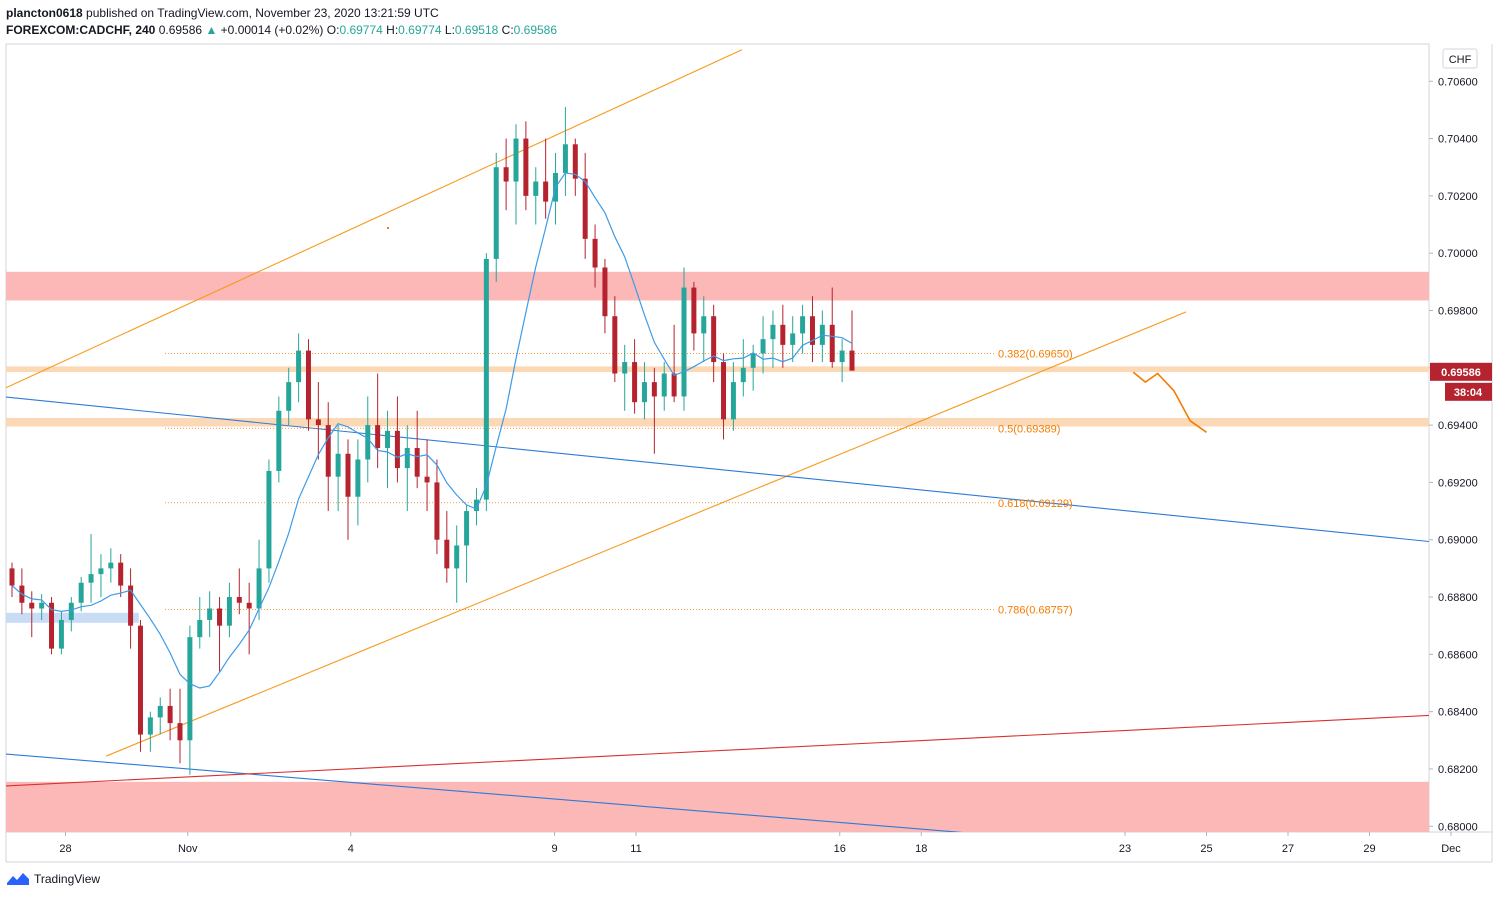 This screenshot has height=898, width=1498. Describe the element at coordinates (1458, 426) in the screenshot. I see `price-tick-label: 0.69400` at that location.